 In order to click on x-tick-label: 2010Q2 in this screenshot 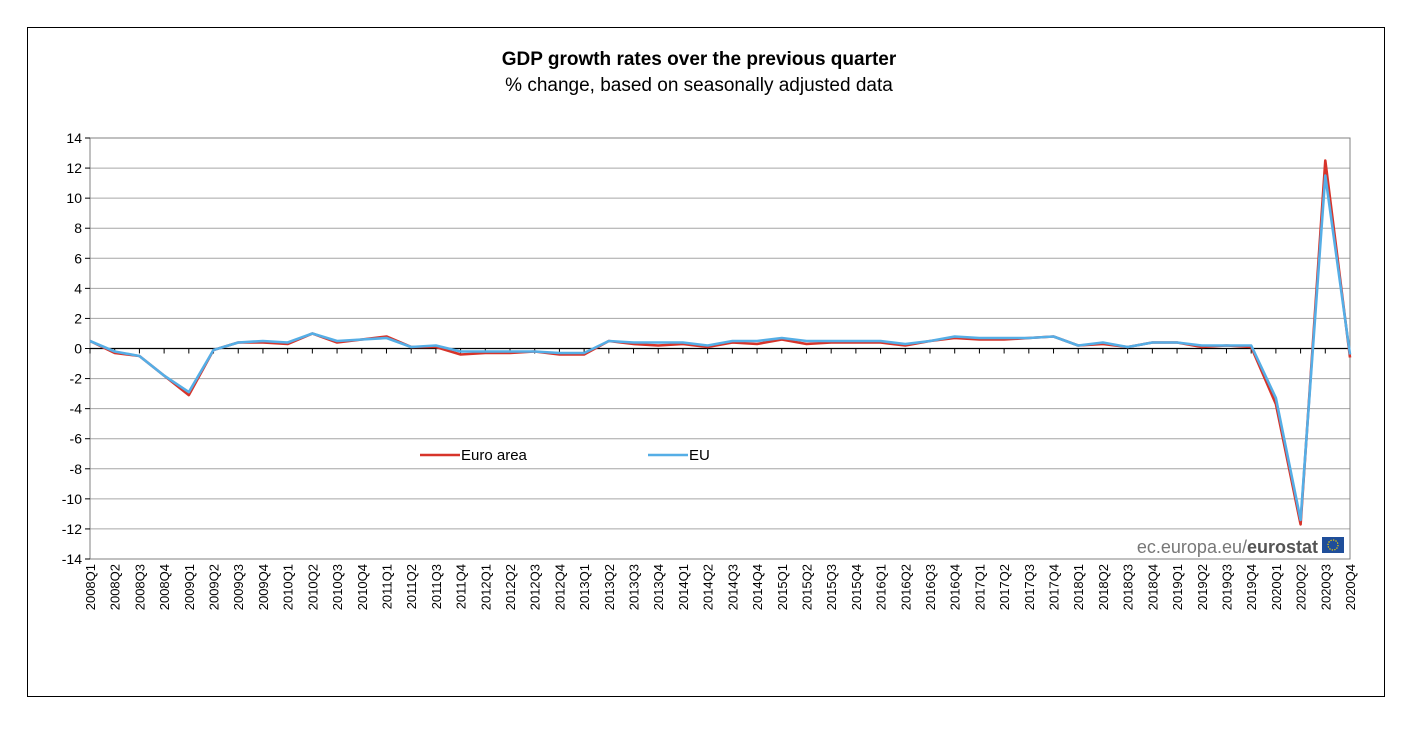, I will do `click(312, 587)`.